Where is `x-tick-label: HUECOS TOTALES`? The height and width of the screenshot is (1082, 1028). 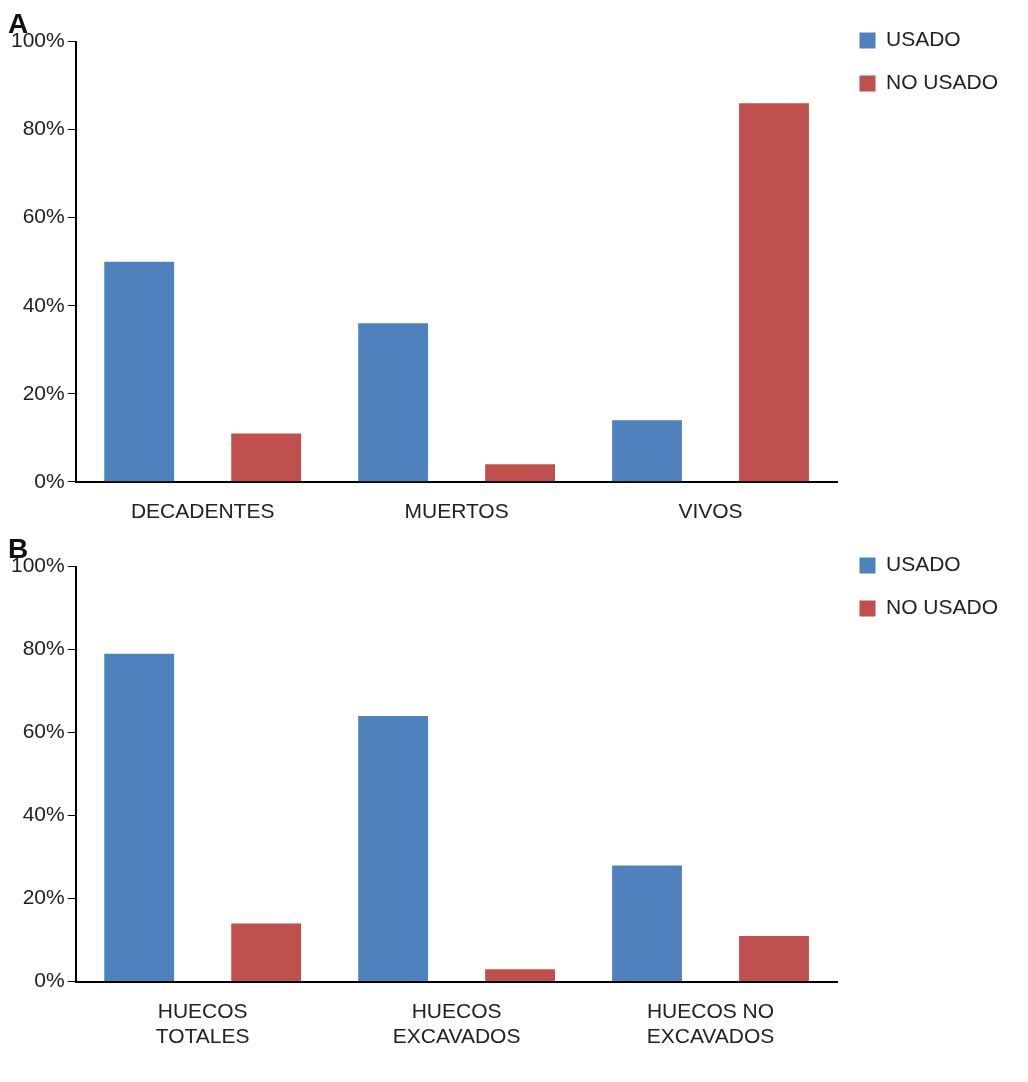
x-tick-label: HUECOS TOTALES is located at coordinates (202, 1023).